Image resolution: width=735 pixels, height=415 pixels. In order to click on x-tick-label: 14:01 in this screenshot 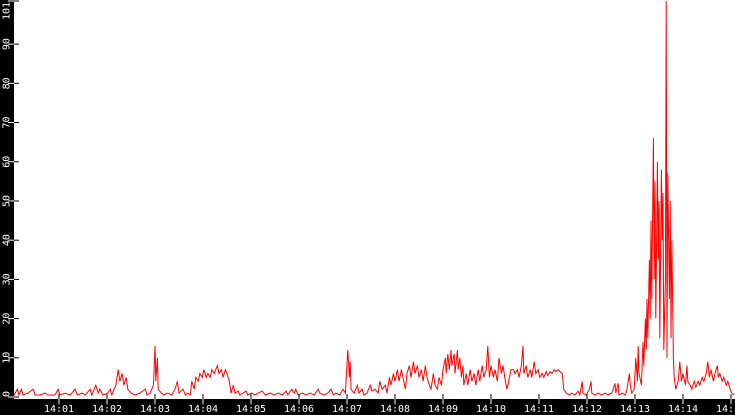, I will do `click(59, 409)`.